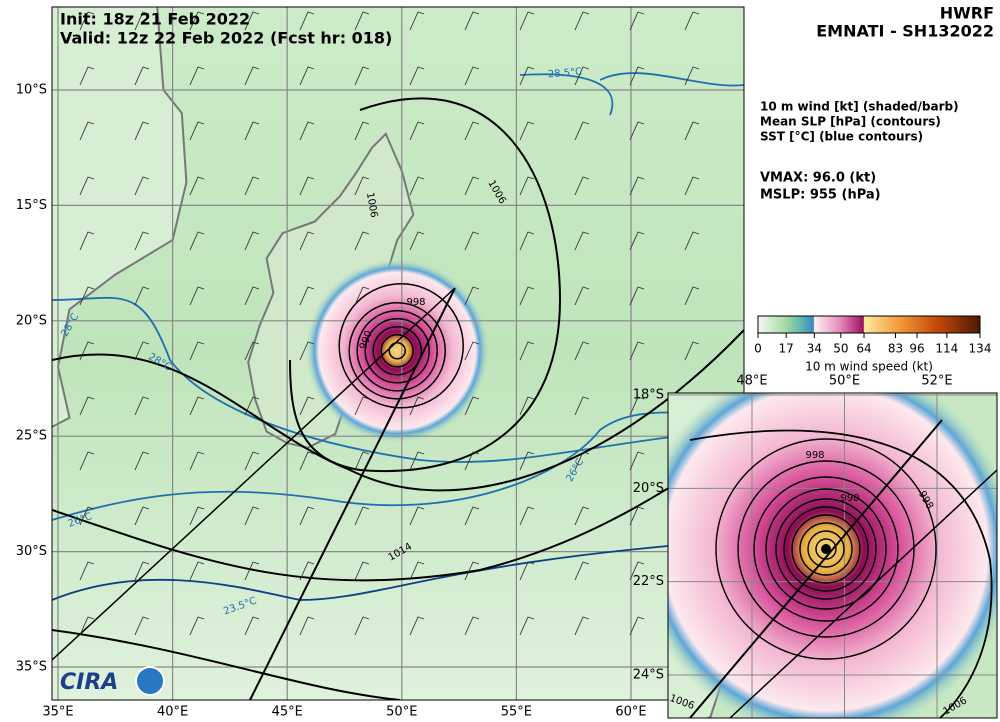 This screenshot has width=1000, height=722. I want to click on colorbar-tick-label: 17, so click(786, 349).